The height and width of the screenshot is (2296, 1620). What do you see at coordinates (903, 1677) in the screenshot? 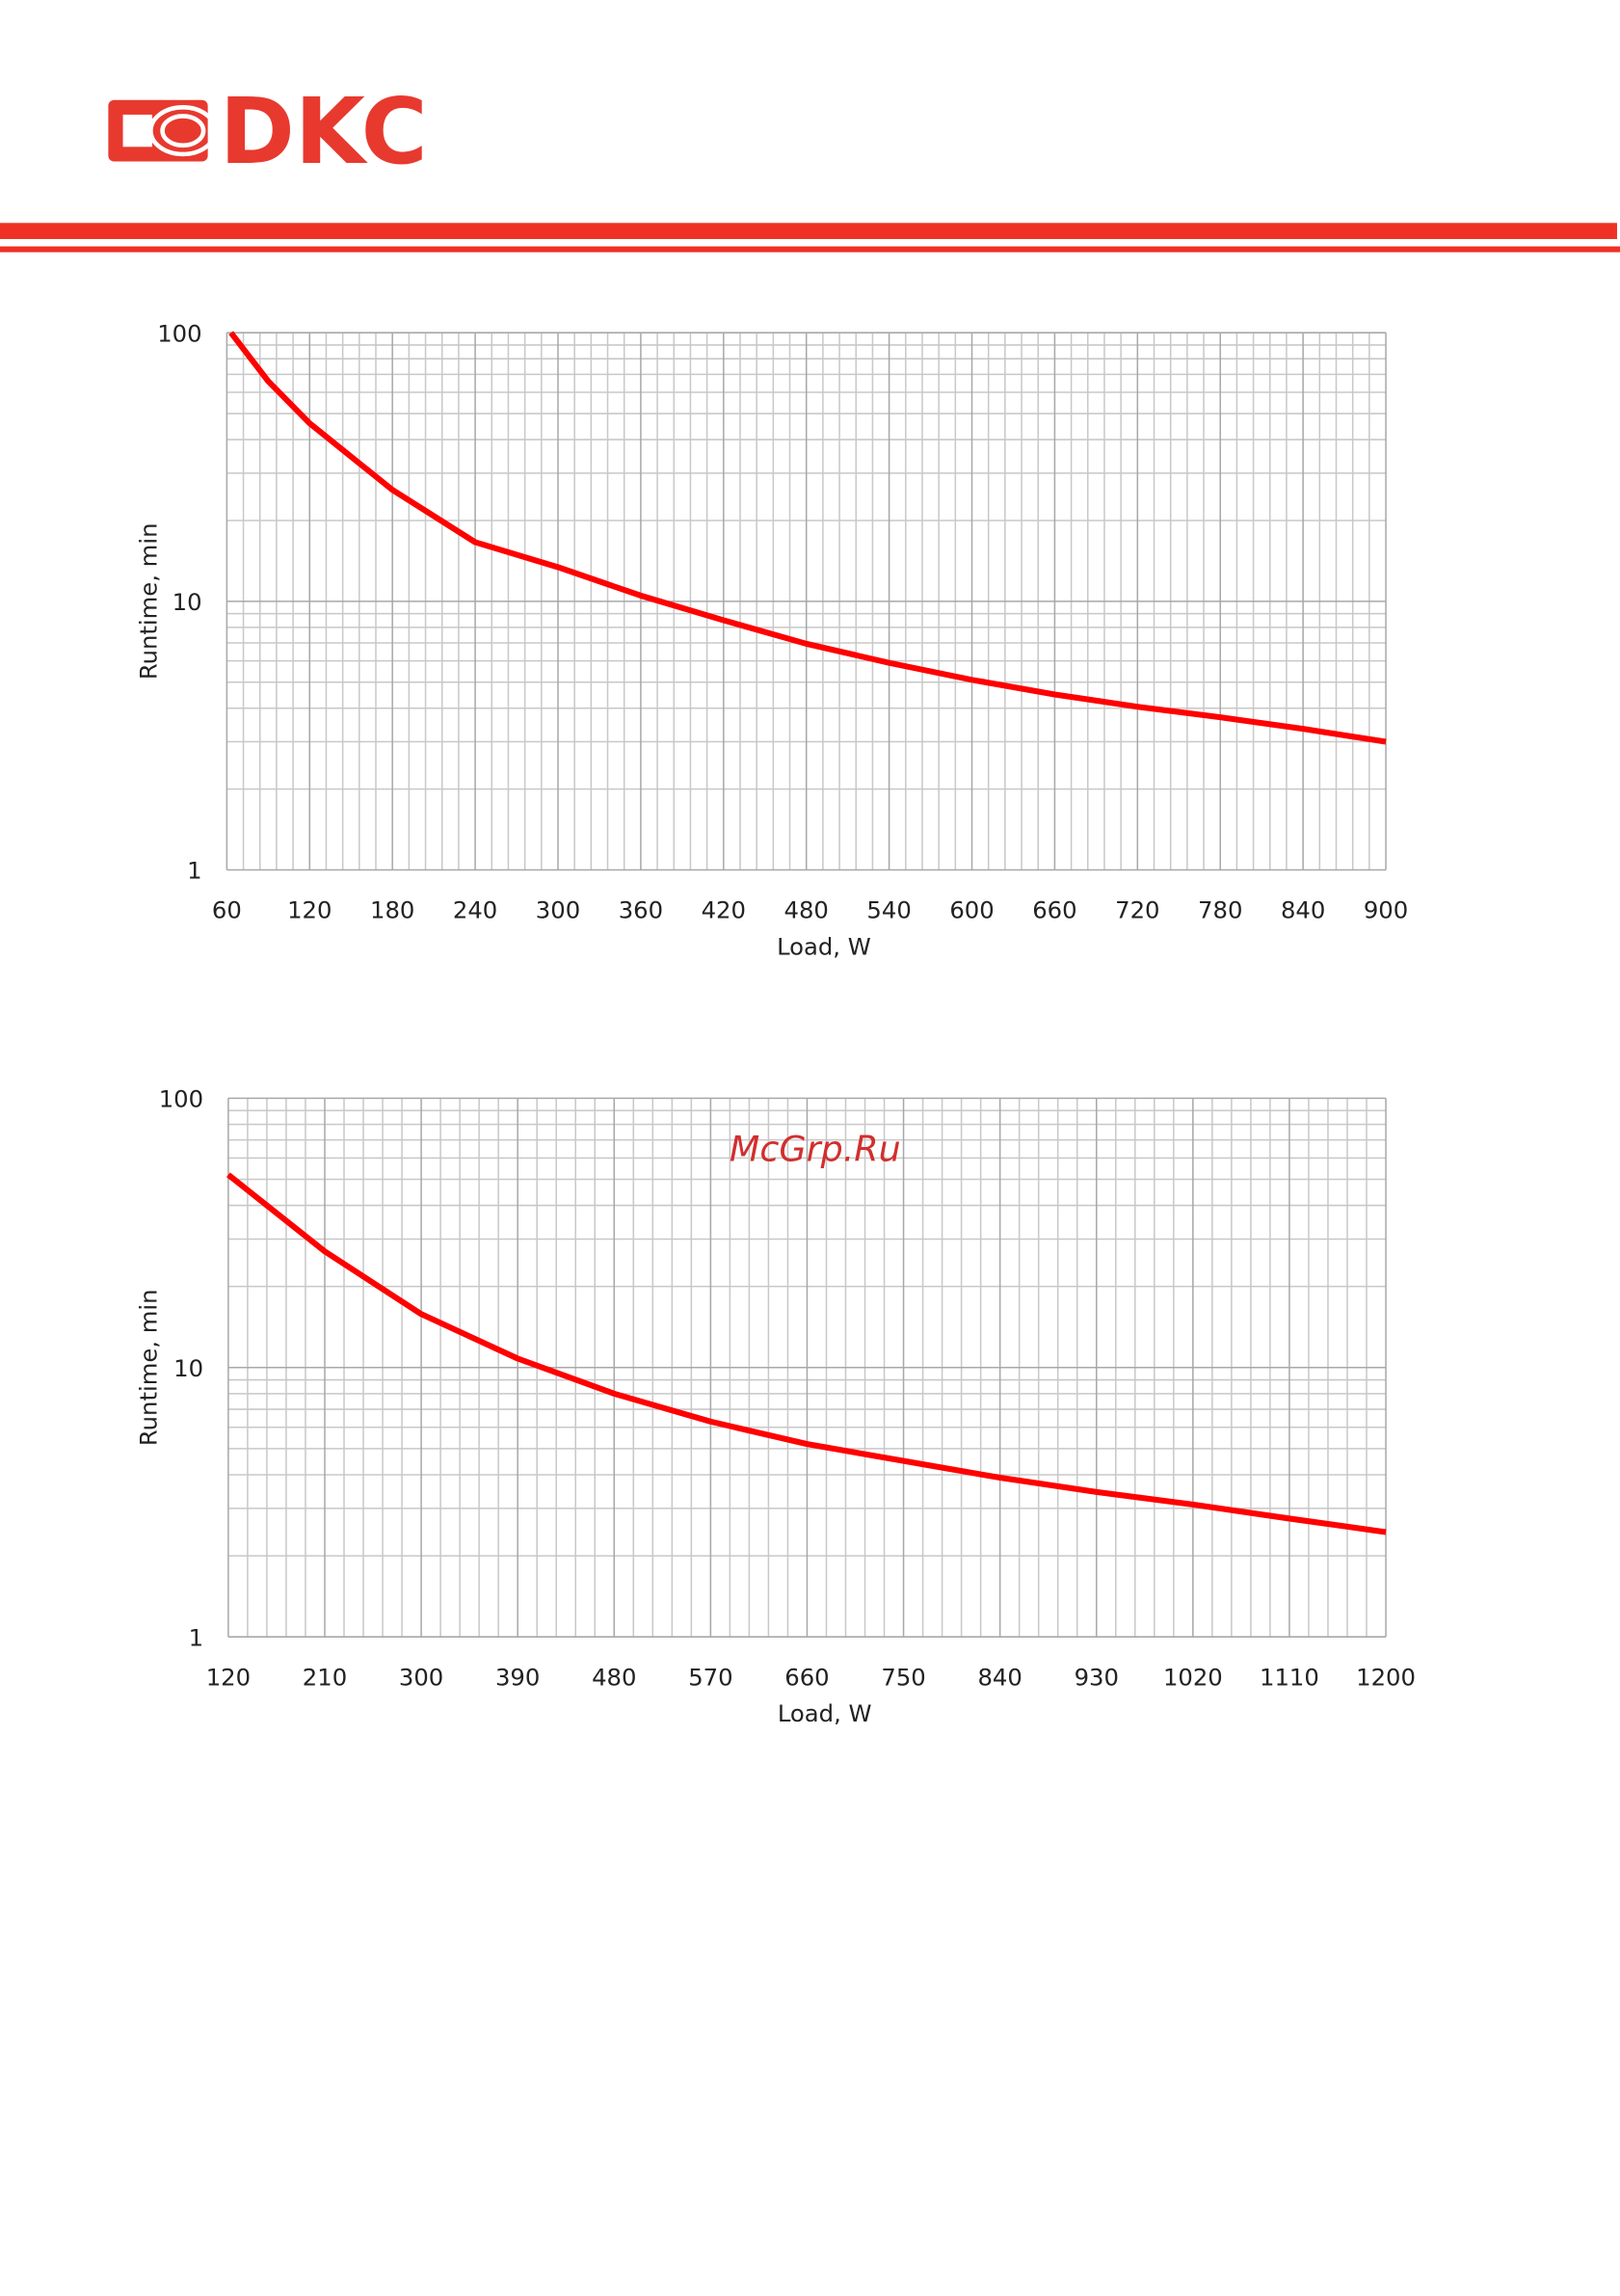
I see `x-tick-label: 750` at bounding box center [903, 1677].